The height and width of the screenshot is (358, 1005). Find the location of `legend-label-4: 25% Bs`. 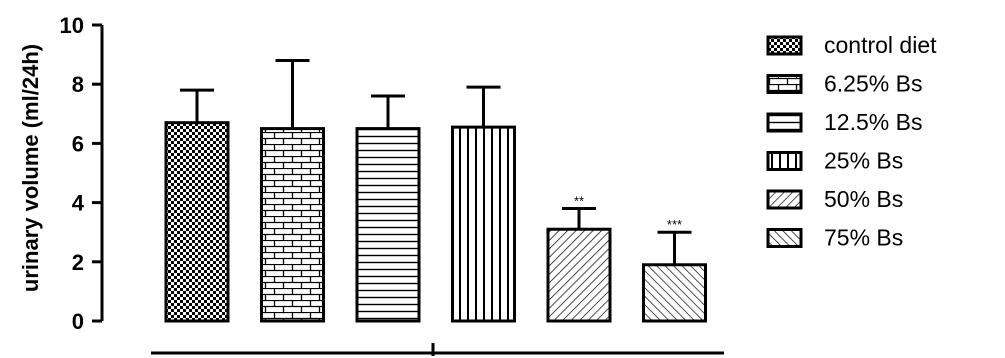

legend-label-4: 25% Bs is located at coordinates (863, 161).